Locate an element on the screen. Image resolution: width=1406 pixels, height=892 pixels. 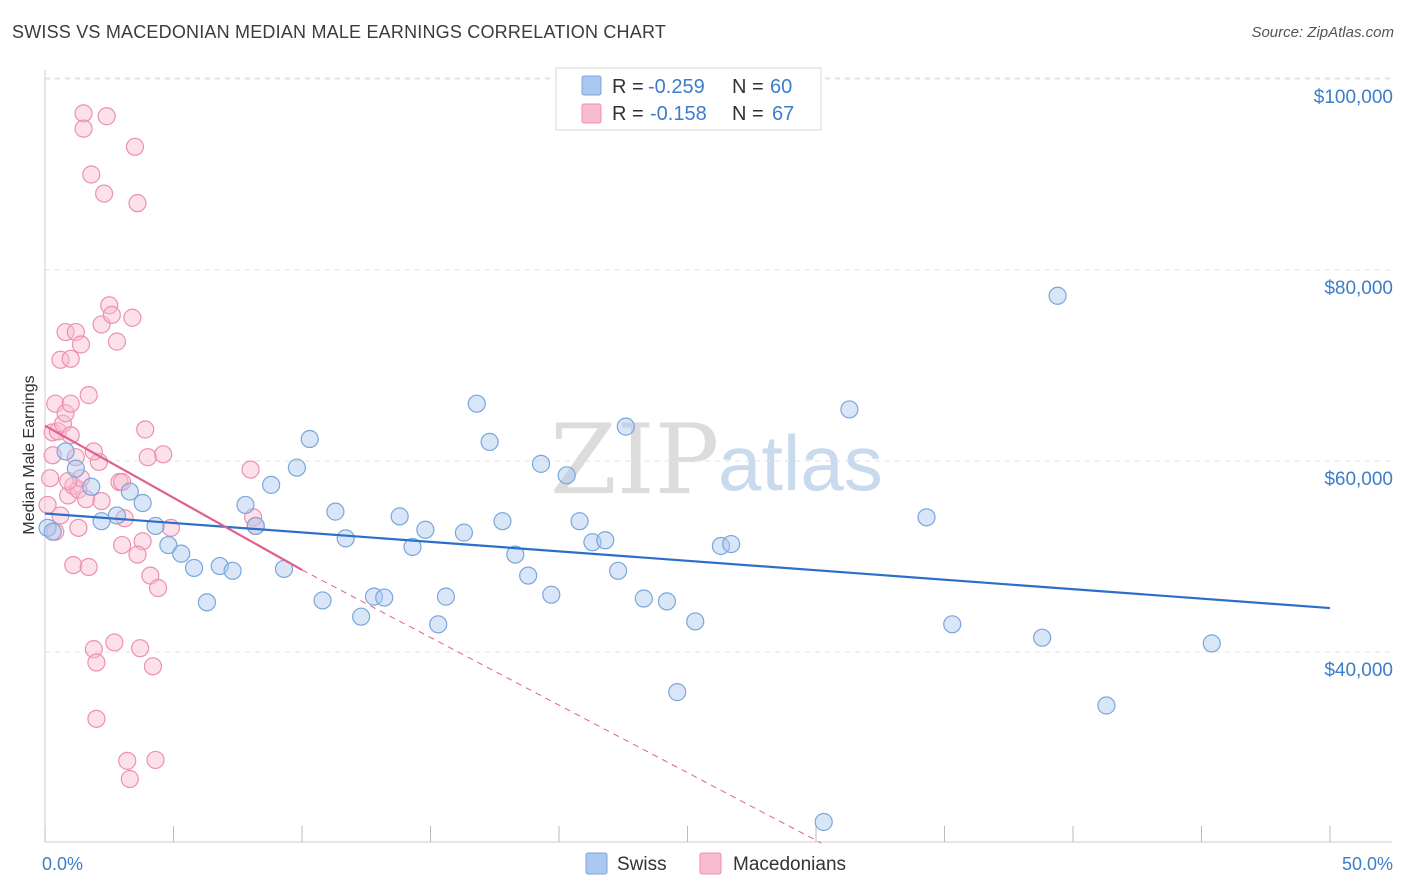
x-tick-label-1: 50.0% is located at coordinates (1367, 864).